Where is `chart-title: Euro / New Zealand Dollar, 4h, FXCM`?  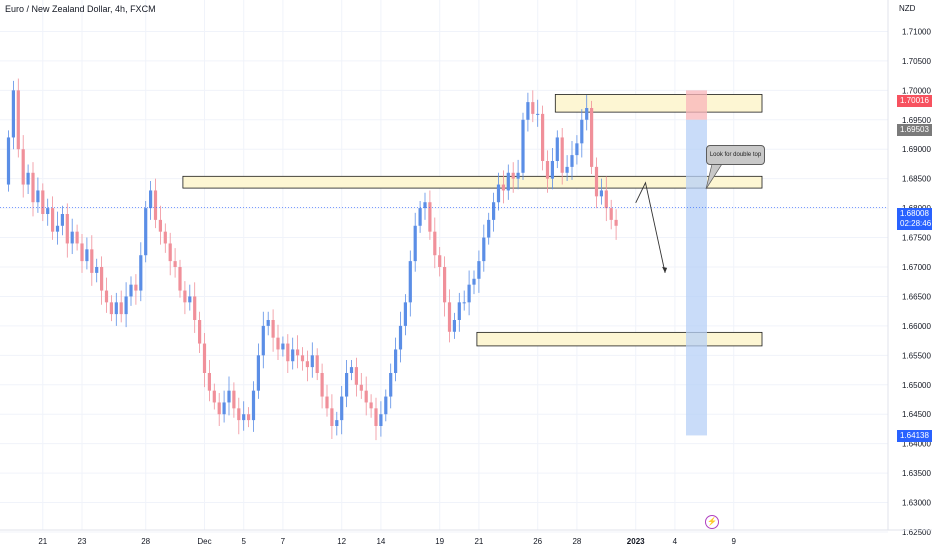
chart-title: Euro / New Zealand Dollar, 4h, FXCM is located at coordinates (80, 9).